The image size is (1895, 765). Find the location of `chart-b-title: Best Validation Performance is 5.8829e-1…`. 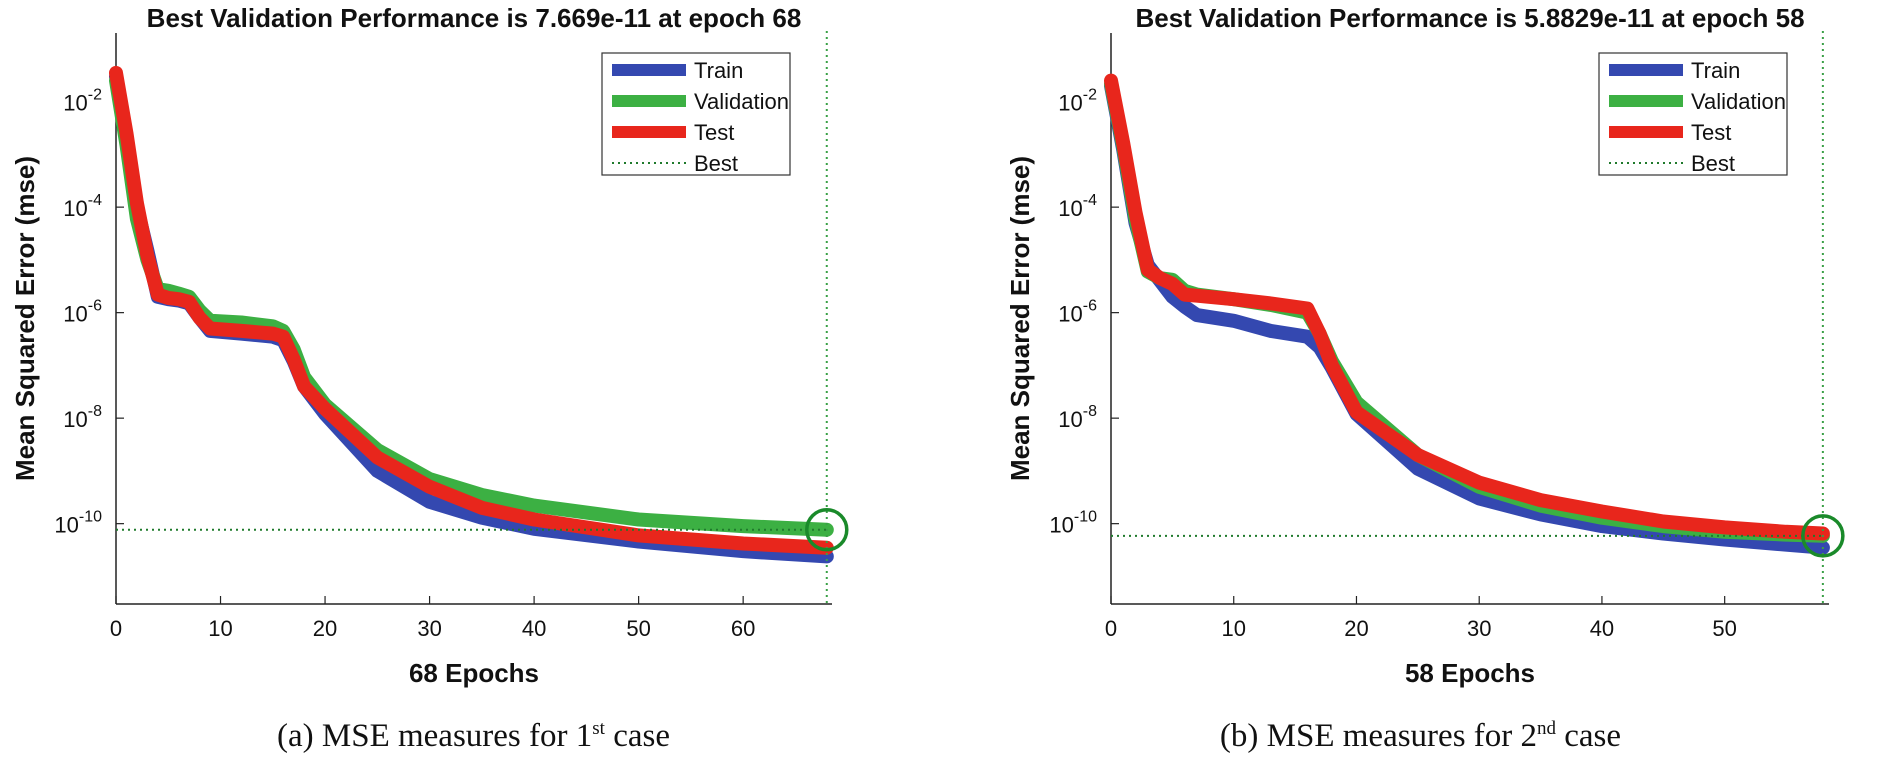

chart-b-title: Best Validation Performance is 5.8829e-1… is located at coordinates (1469, 18).